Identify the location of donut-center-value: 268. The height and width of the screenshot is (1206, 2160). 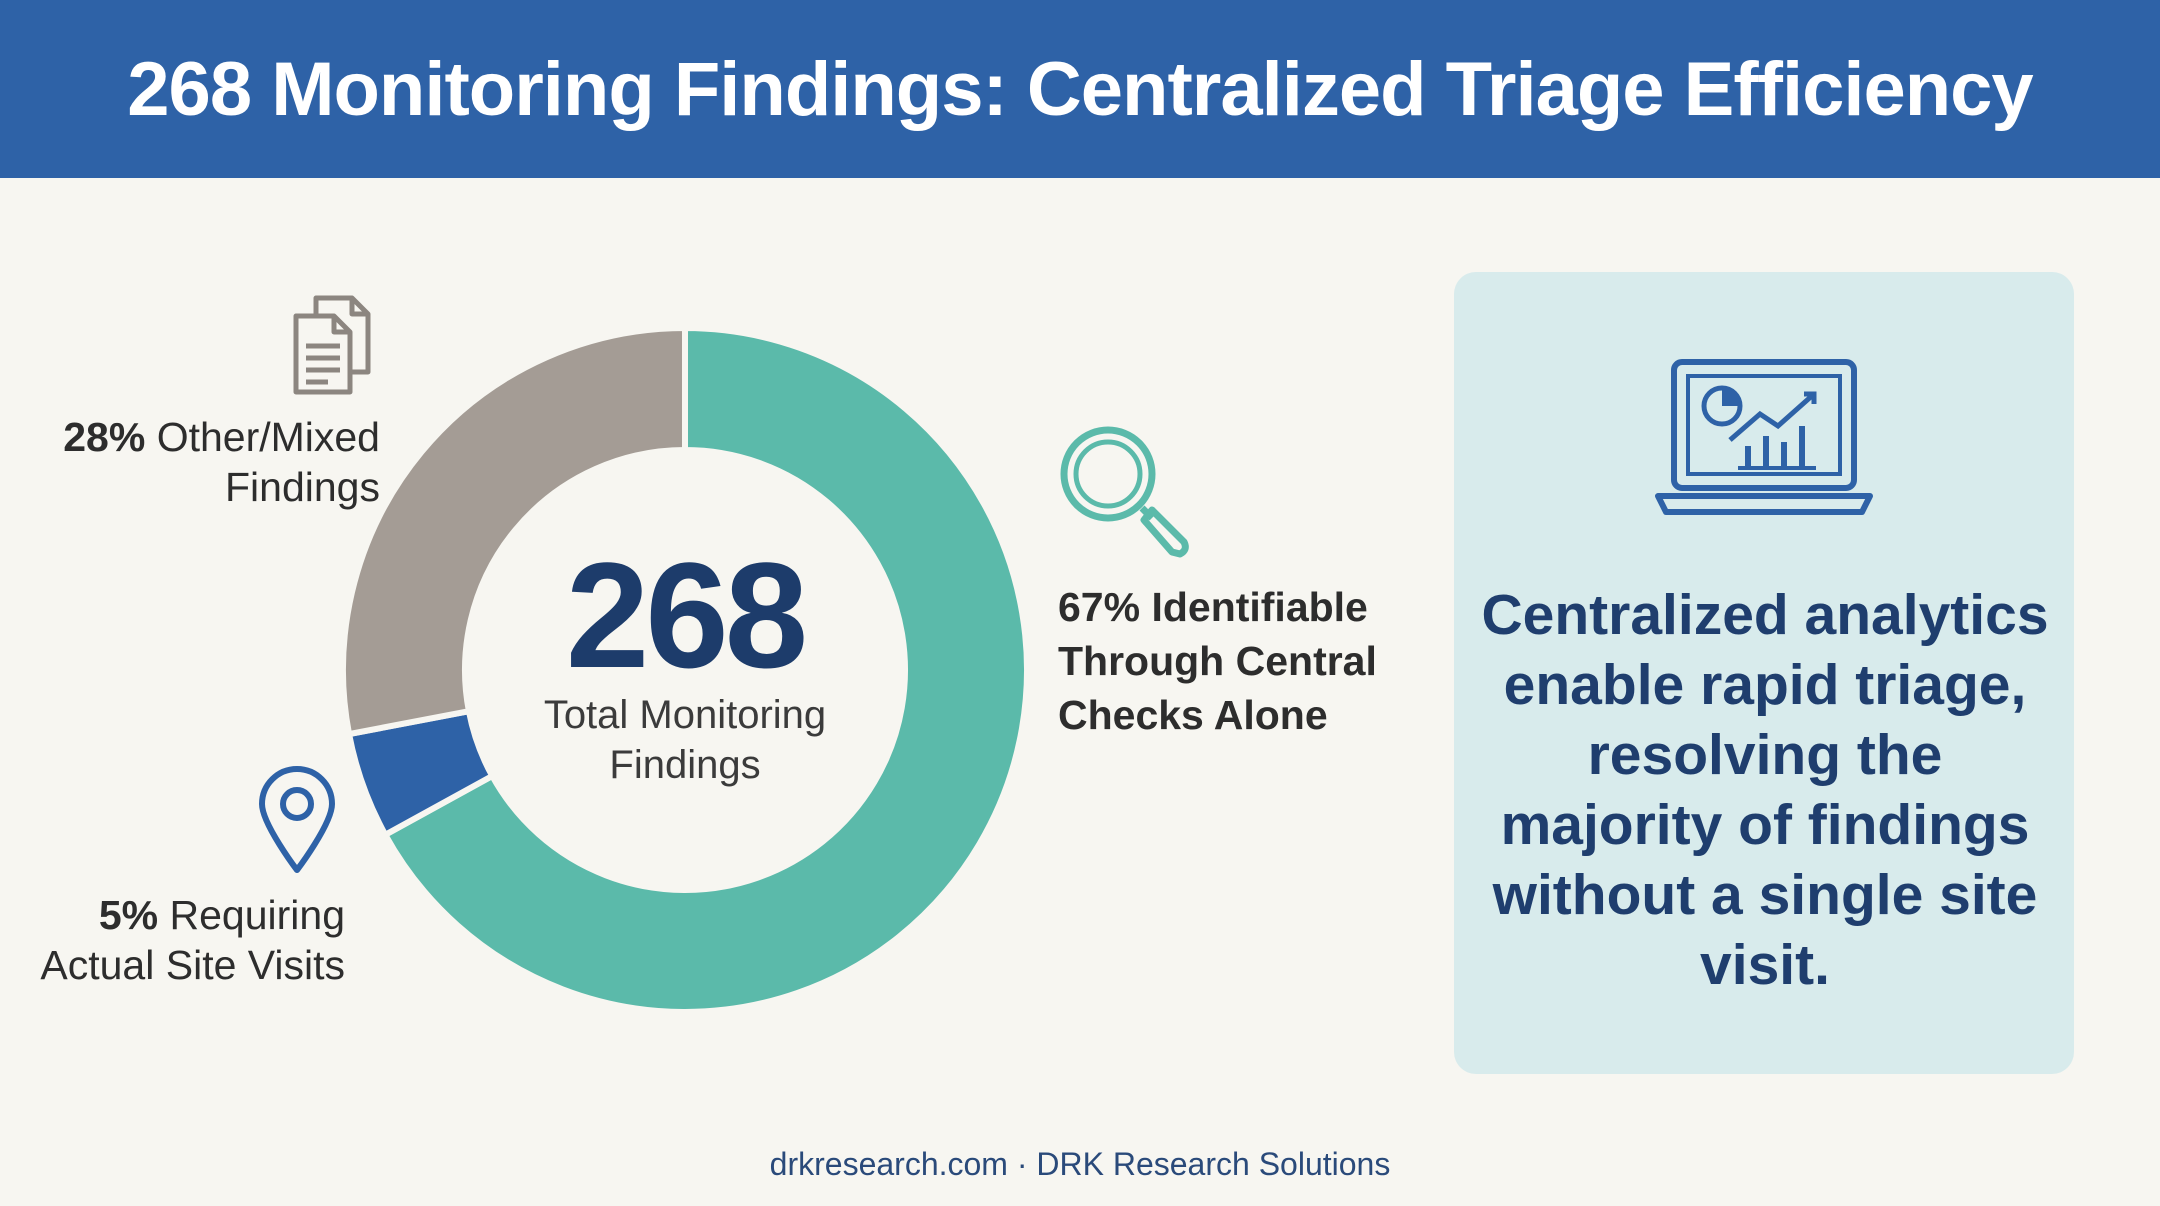
(686, 615).